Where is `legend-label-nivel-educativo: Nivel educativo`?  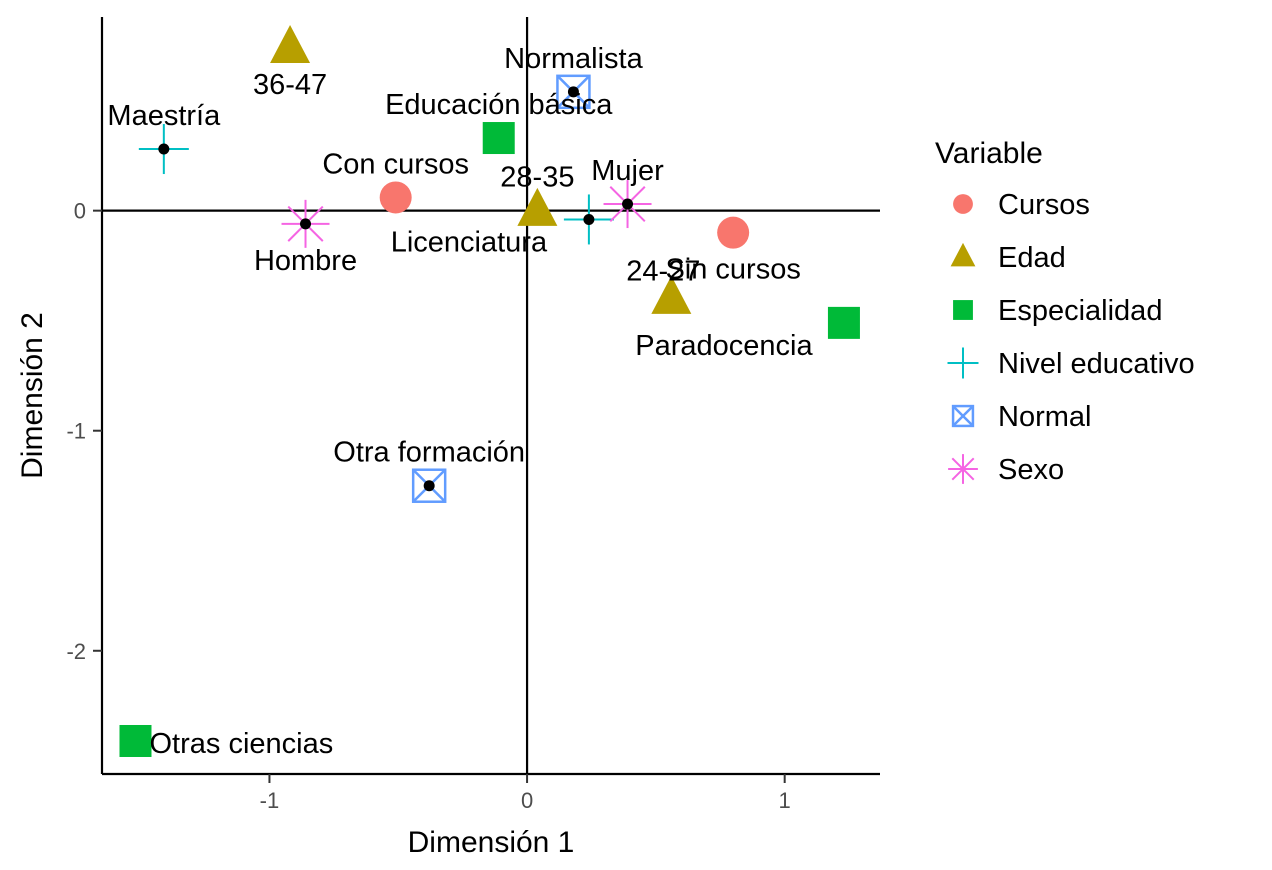 legend-label-nivel-educativo: Nivel educativo is located at coordinates (1096, 364).